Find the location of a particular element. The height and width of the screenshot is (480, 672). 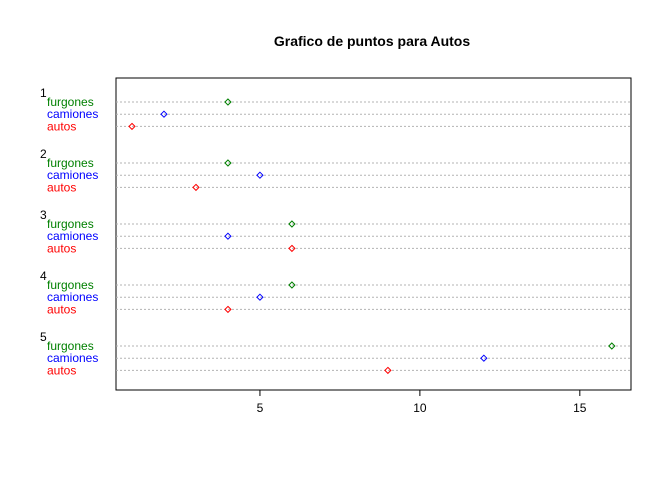

chart-title: Grafico de puntos para Autos is located at coordinates (372, 41).